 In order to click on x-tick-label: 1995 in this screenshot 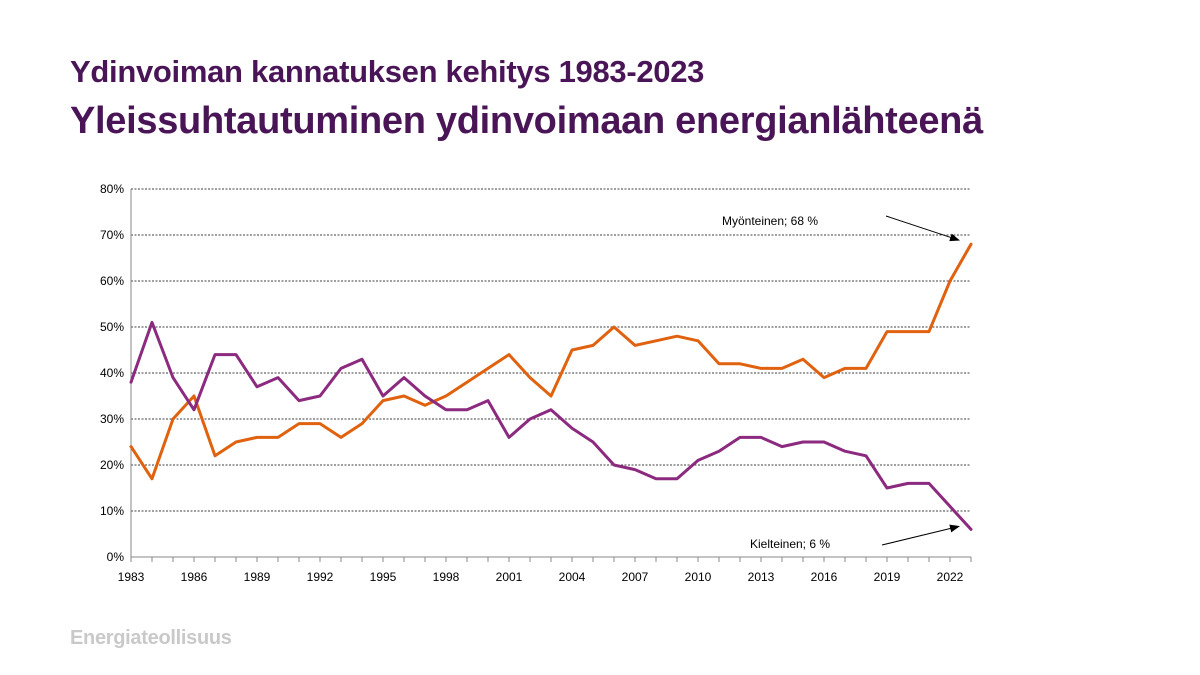, I will do `click(383, 577)`.